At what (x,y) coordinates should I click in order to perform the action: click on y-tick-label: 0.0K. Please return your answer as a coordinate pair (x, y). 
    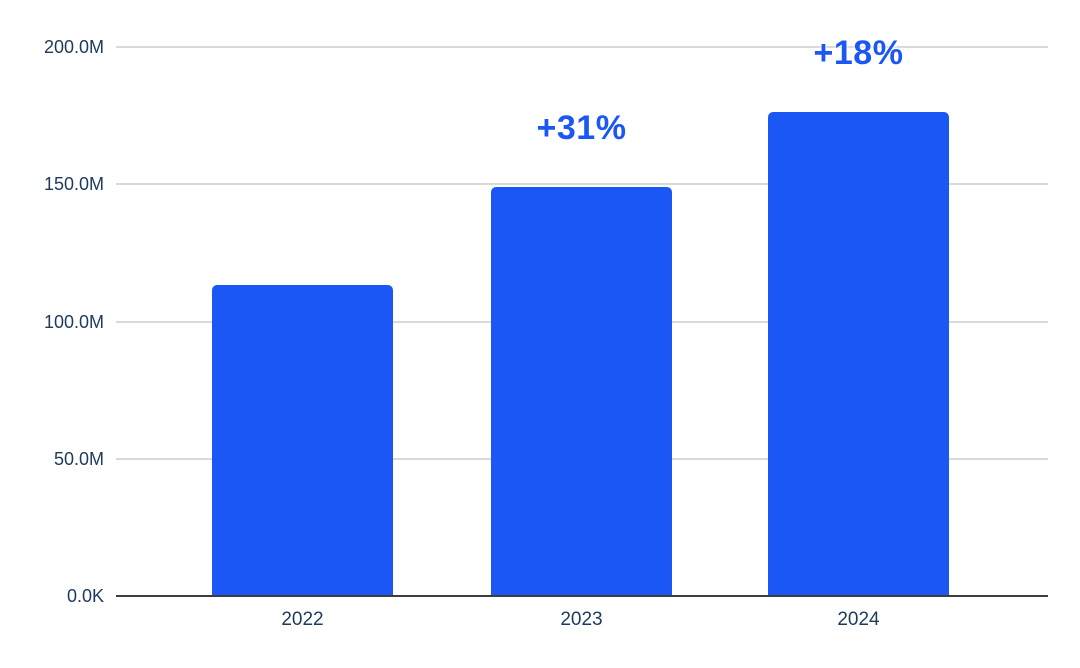
    Looking at the image, I should click on (85, 596).